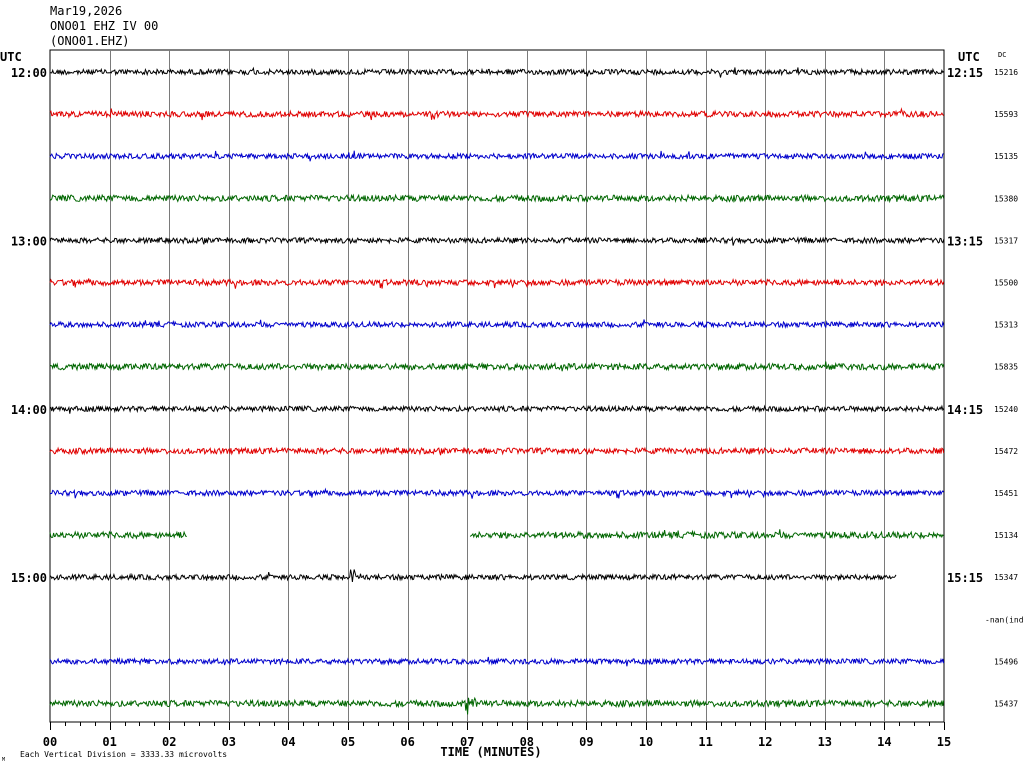  I want to click on dc-offset-label: 15380, so click(1006, 198).